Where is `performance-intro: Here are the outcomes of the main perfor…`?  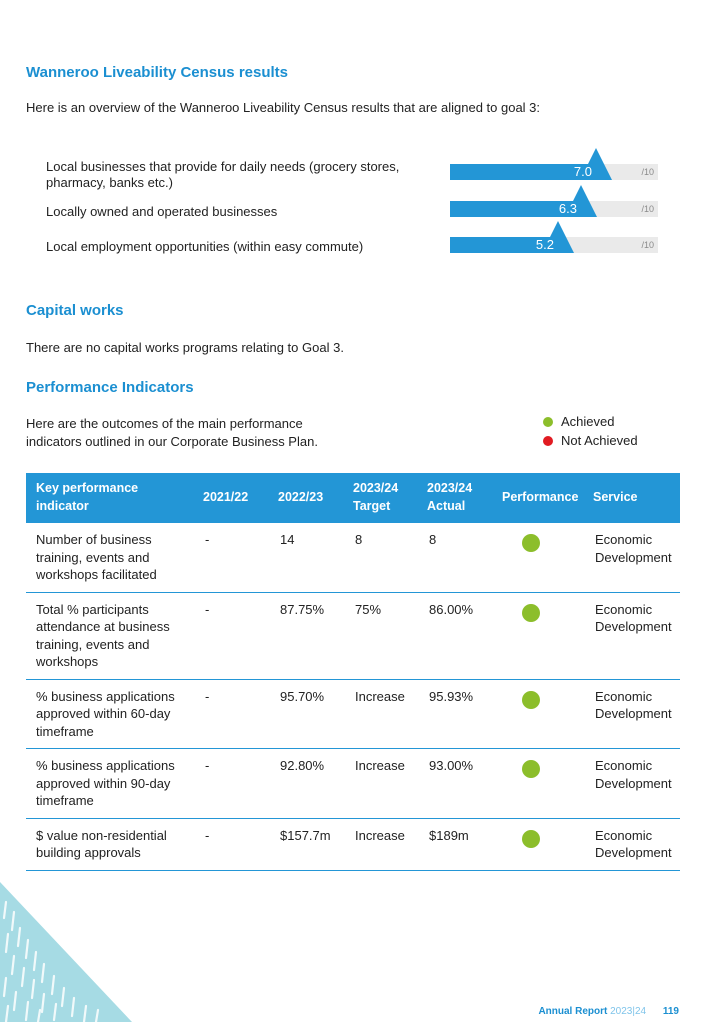
performance-intro: Here are the outcomes of the main perfor… is located at coordinates (172, 432).